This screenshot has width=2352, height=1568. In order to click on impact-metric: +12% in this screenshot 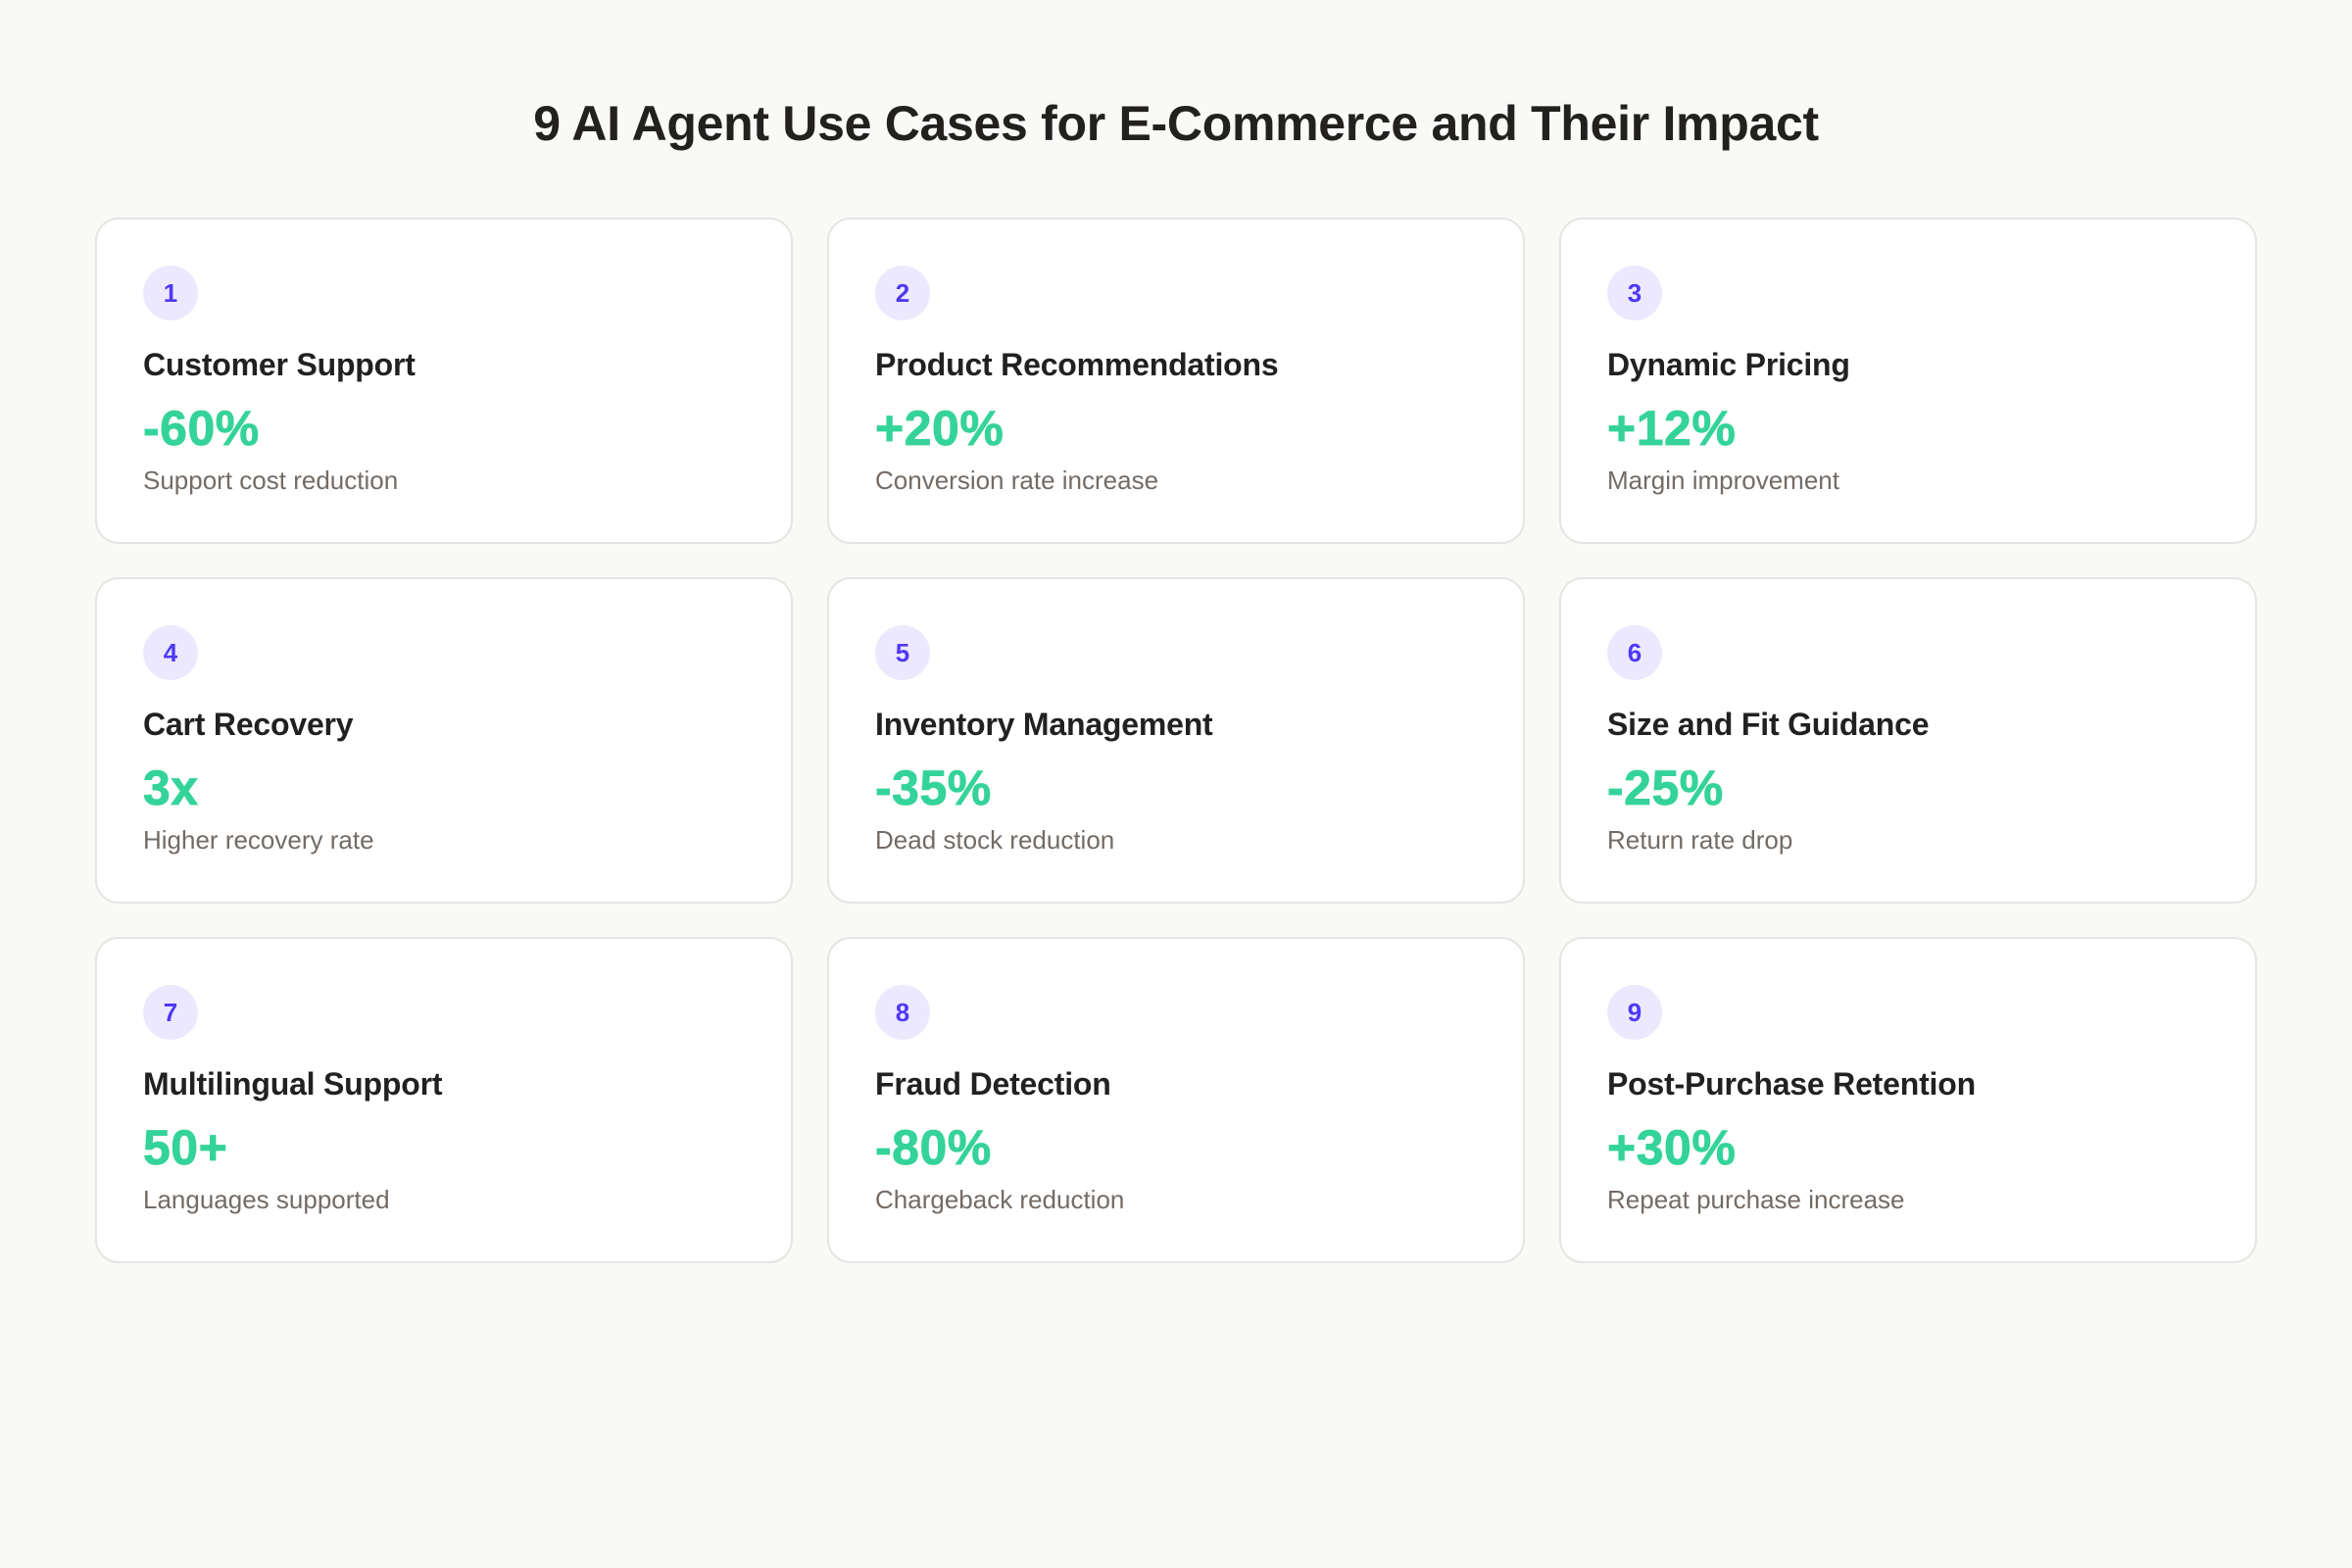, I will do `click(1672, 428)`.